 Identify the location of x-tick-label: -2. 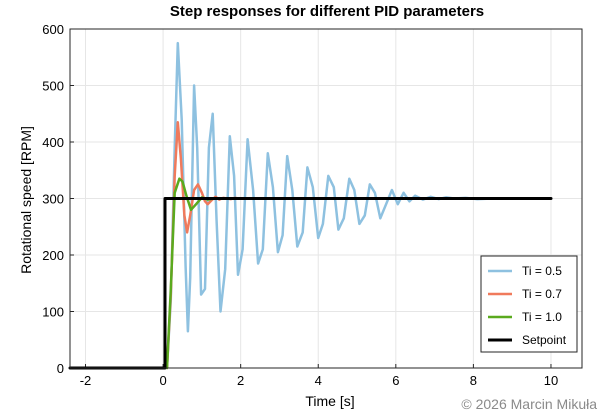
(86, 380).